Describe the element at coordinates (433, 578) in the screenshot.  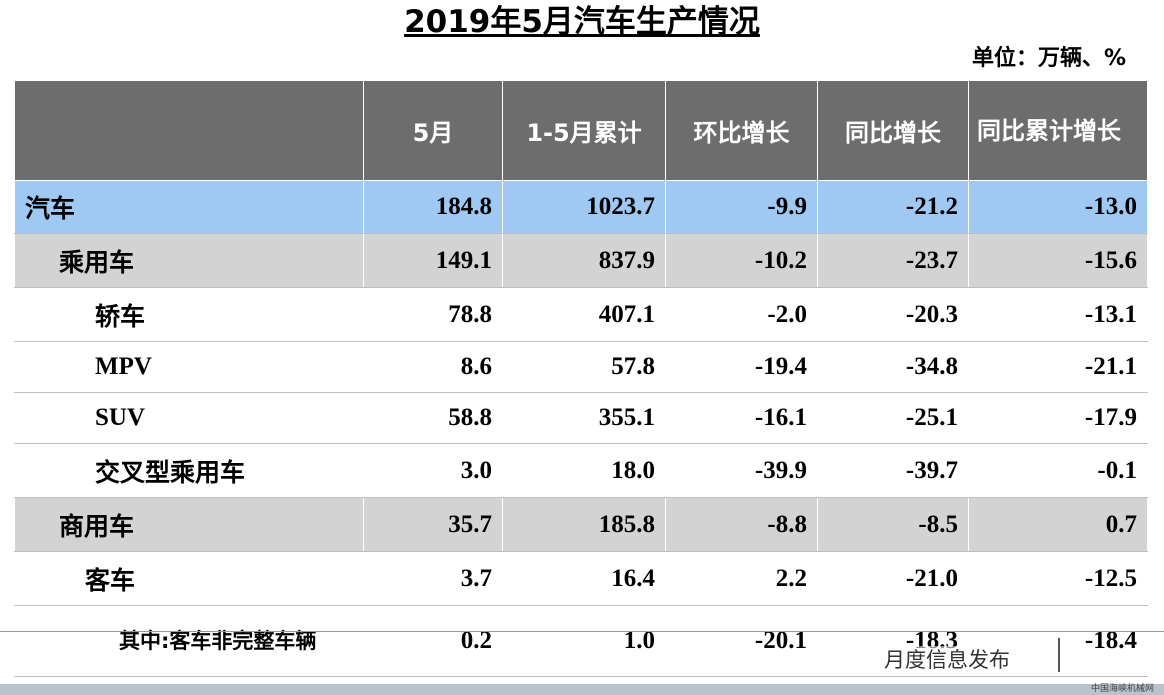
I see `cell-month: 3.7` at that location.